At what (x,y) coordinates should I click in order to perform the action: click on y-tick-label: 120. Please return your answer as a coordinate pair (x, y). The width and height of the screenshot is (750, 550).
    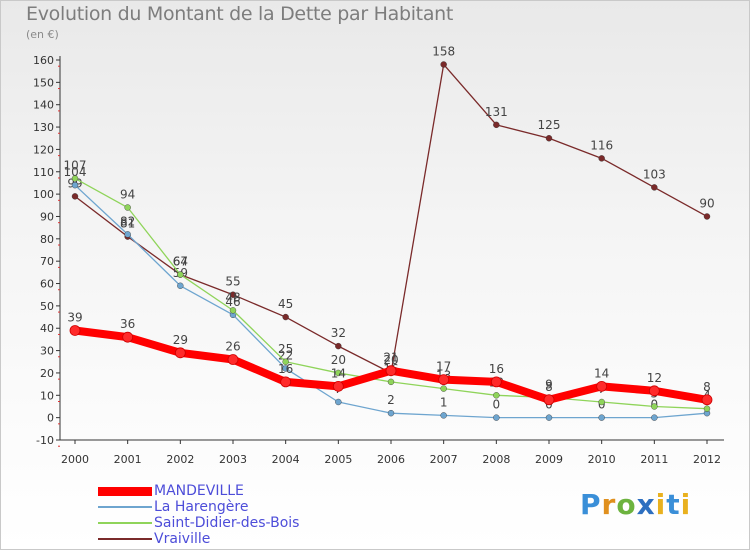
    Looking at the image, I should click on (43, 149).